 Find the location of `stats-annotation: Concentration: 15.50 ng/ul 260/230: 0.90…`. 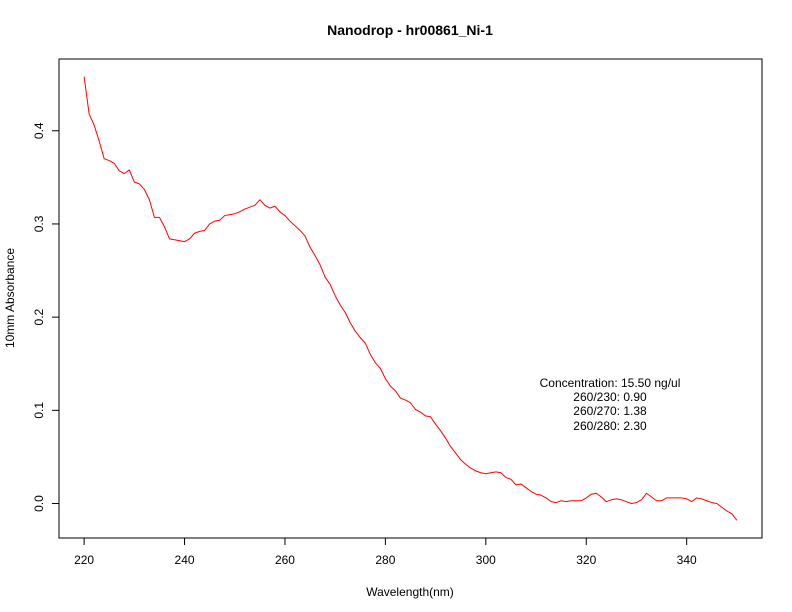

stats-annotation: Concentration: 15.50 ng/ul 260/230: 0.90… is located at coordinates (610, 404).